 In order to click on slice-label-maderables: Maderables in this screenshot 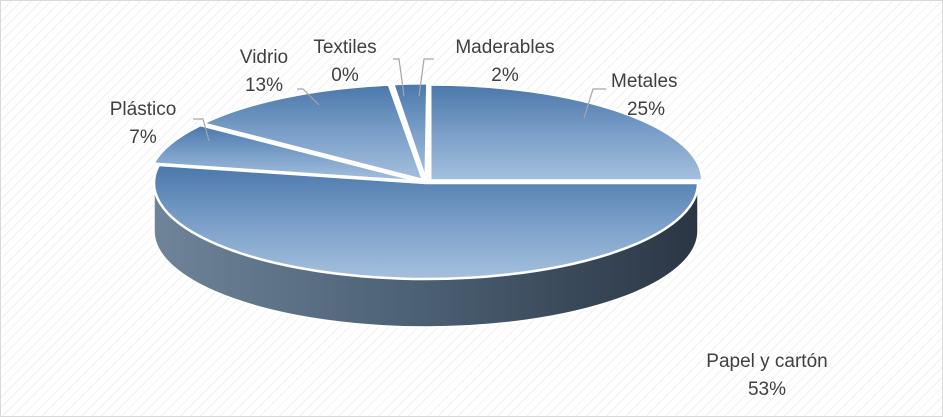, I will do `click(504, 47)`.